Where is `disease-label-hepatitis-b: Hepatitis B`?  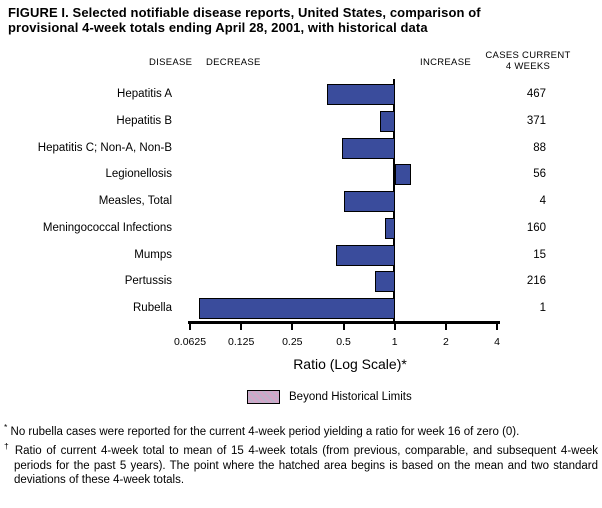 disease-label-hepatitis-b: Hepatitis B is located at coordinates (144, 120).